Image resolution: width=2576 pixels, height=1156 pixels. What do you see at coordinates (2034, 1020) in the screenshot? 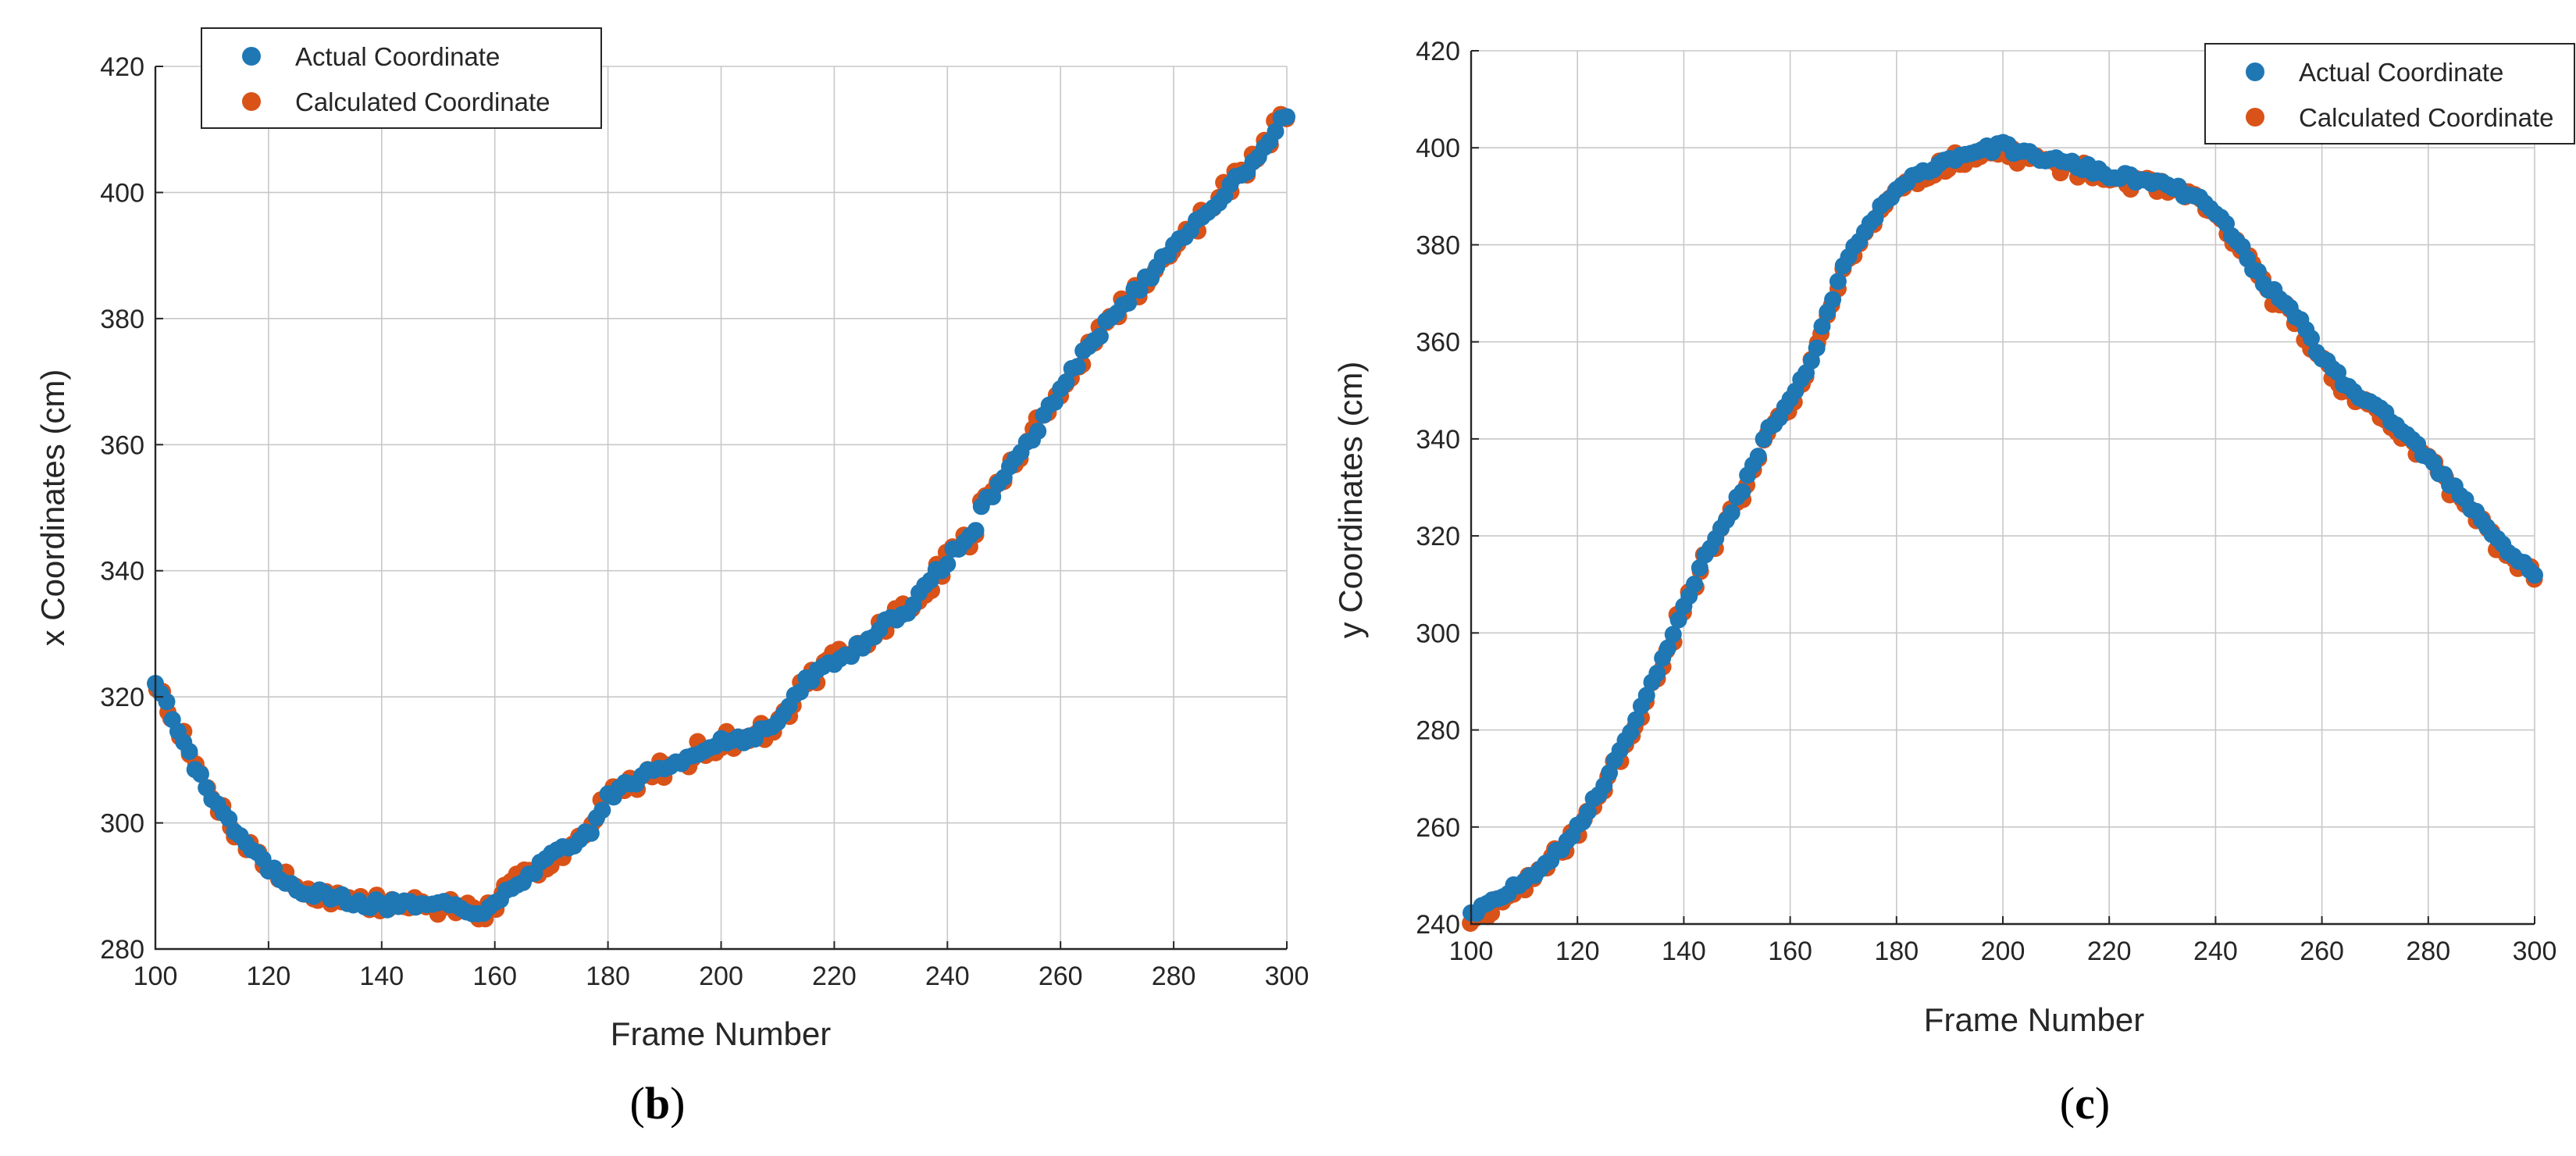
I see `x-axis-label-c: Frame Number` at bounding box center [2034, 1020].